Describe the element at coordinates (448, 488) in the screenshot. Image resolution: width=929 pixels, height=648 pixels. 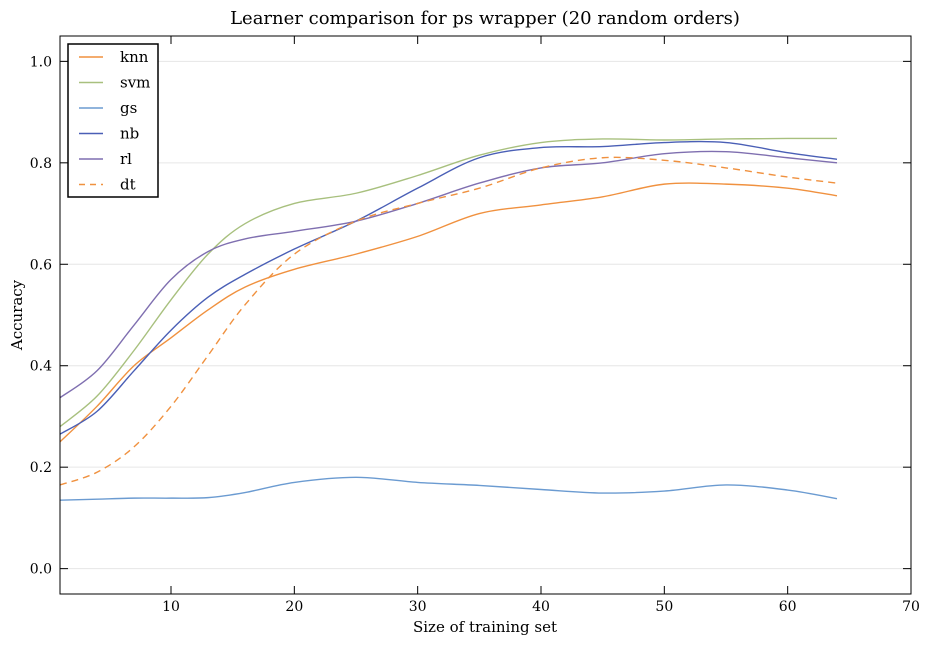
I see `series-line-gs` at that location.